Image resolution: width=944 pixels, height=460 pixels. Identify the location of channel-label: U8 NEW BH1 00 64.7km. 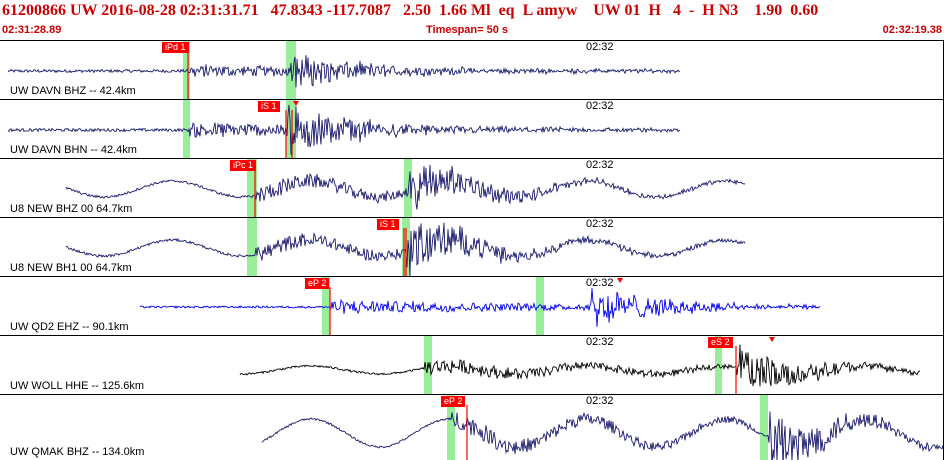
(71, 268).